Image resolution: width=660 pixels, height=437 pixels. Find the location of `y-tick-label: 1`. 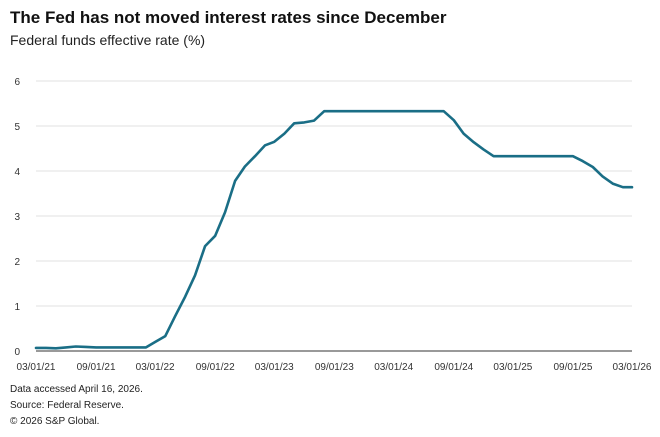

y-tick-label: 1 is located at coordinates (17, 307).